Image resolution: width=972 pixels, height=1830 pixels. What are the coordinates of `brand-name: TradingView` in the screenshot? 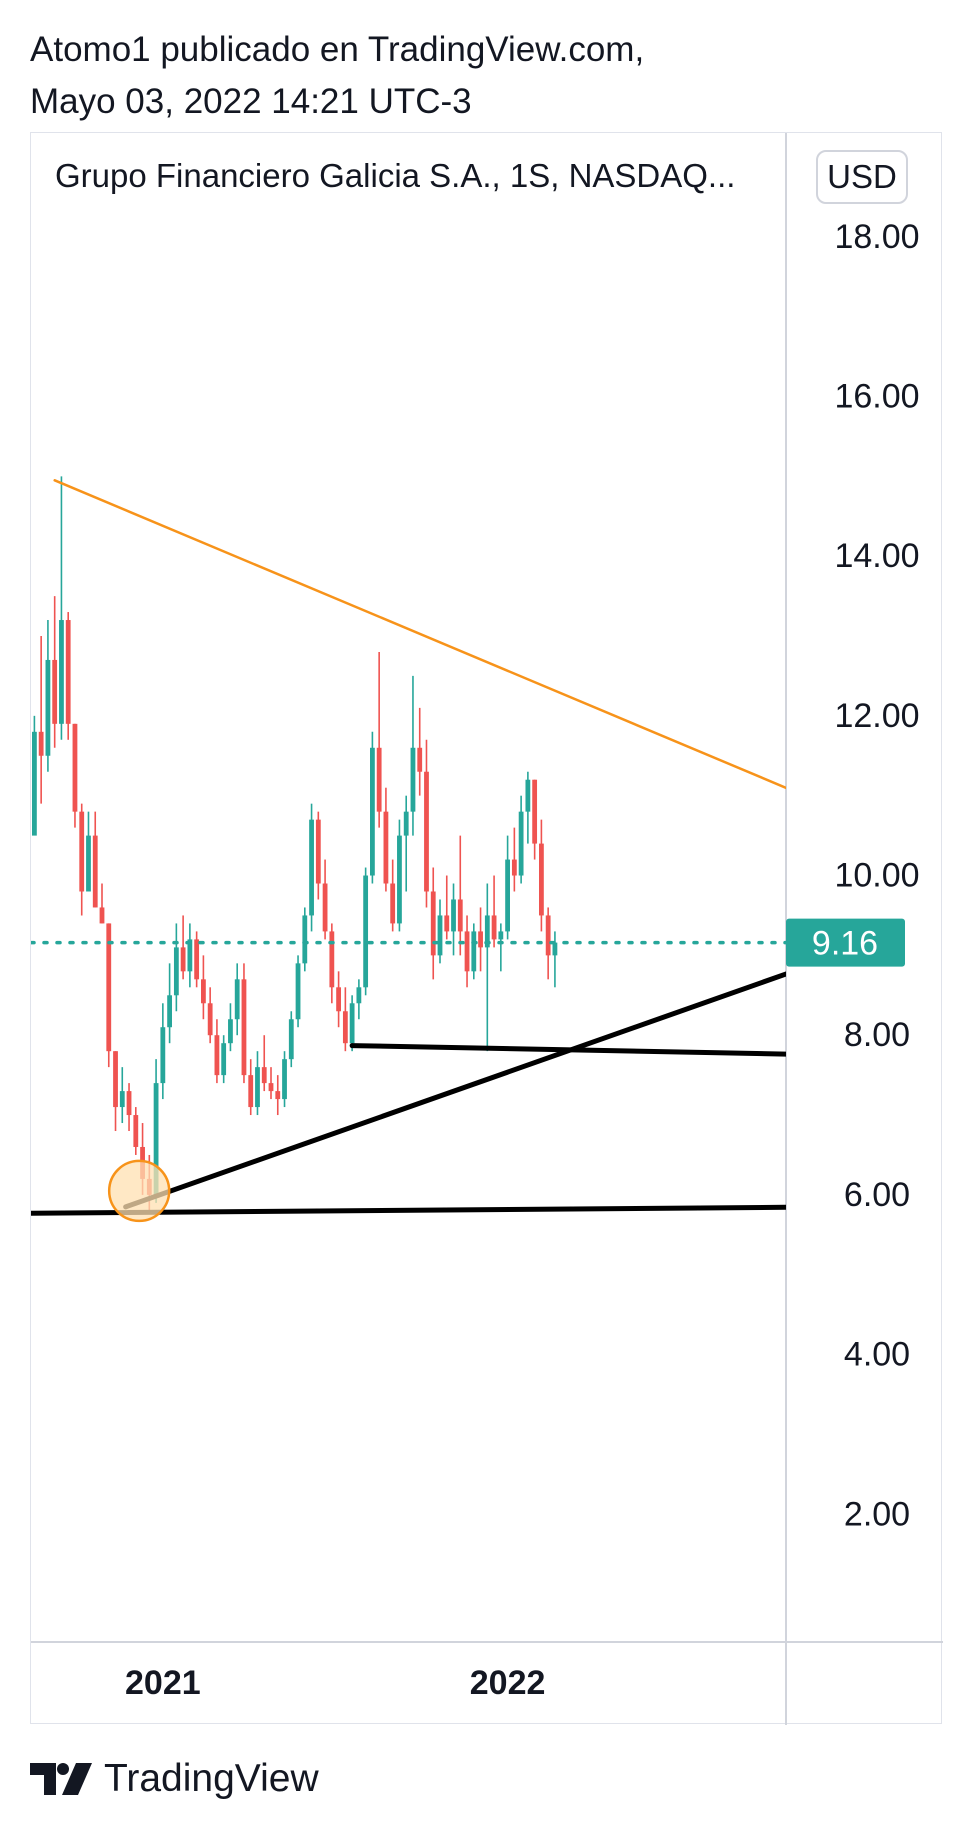 It's located at (211, 1778).